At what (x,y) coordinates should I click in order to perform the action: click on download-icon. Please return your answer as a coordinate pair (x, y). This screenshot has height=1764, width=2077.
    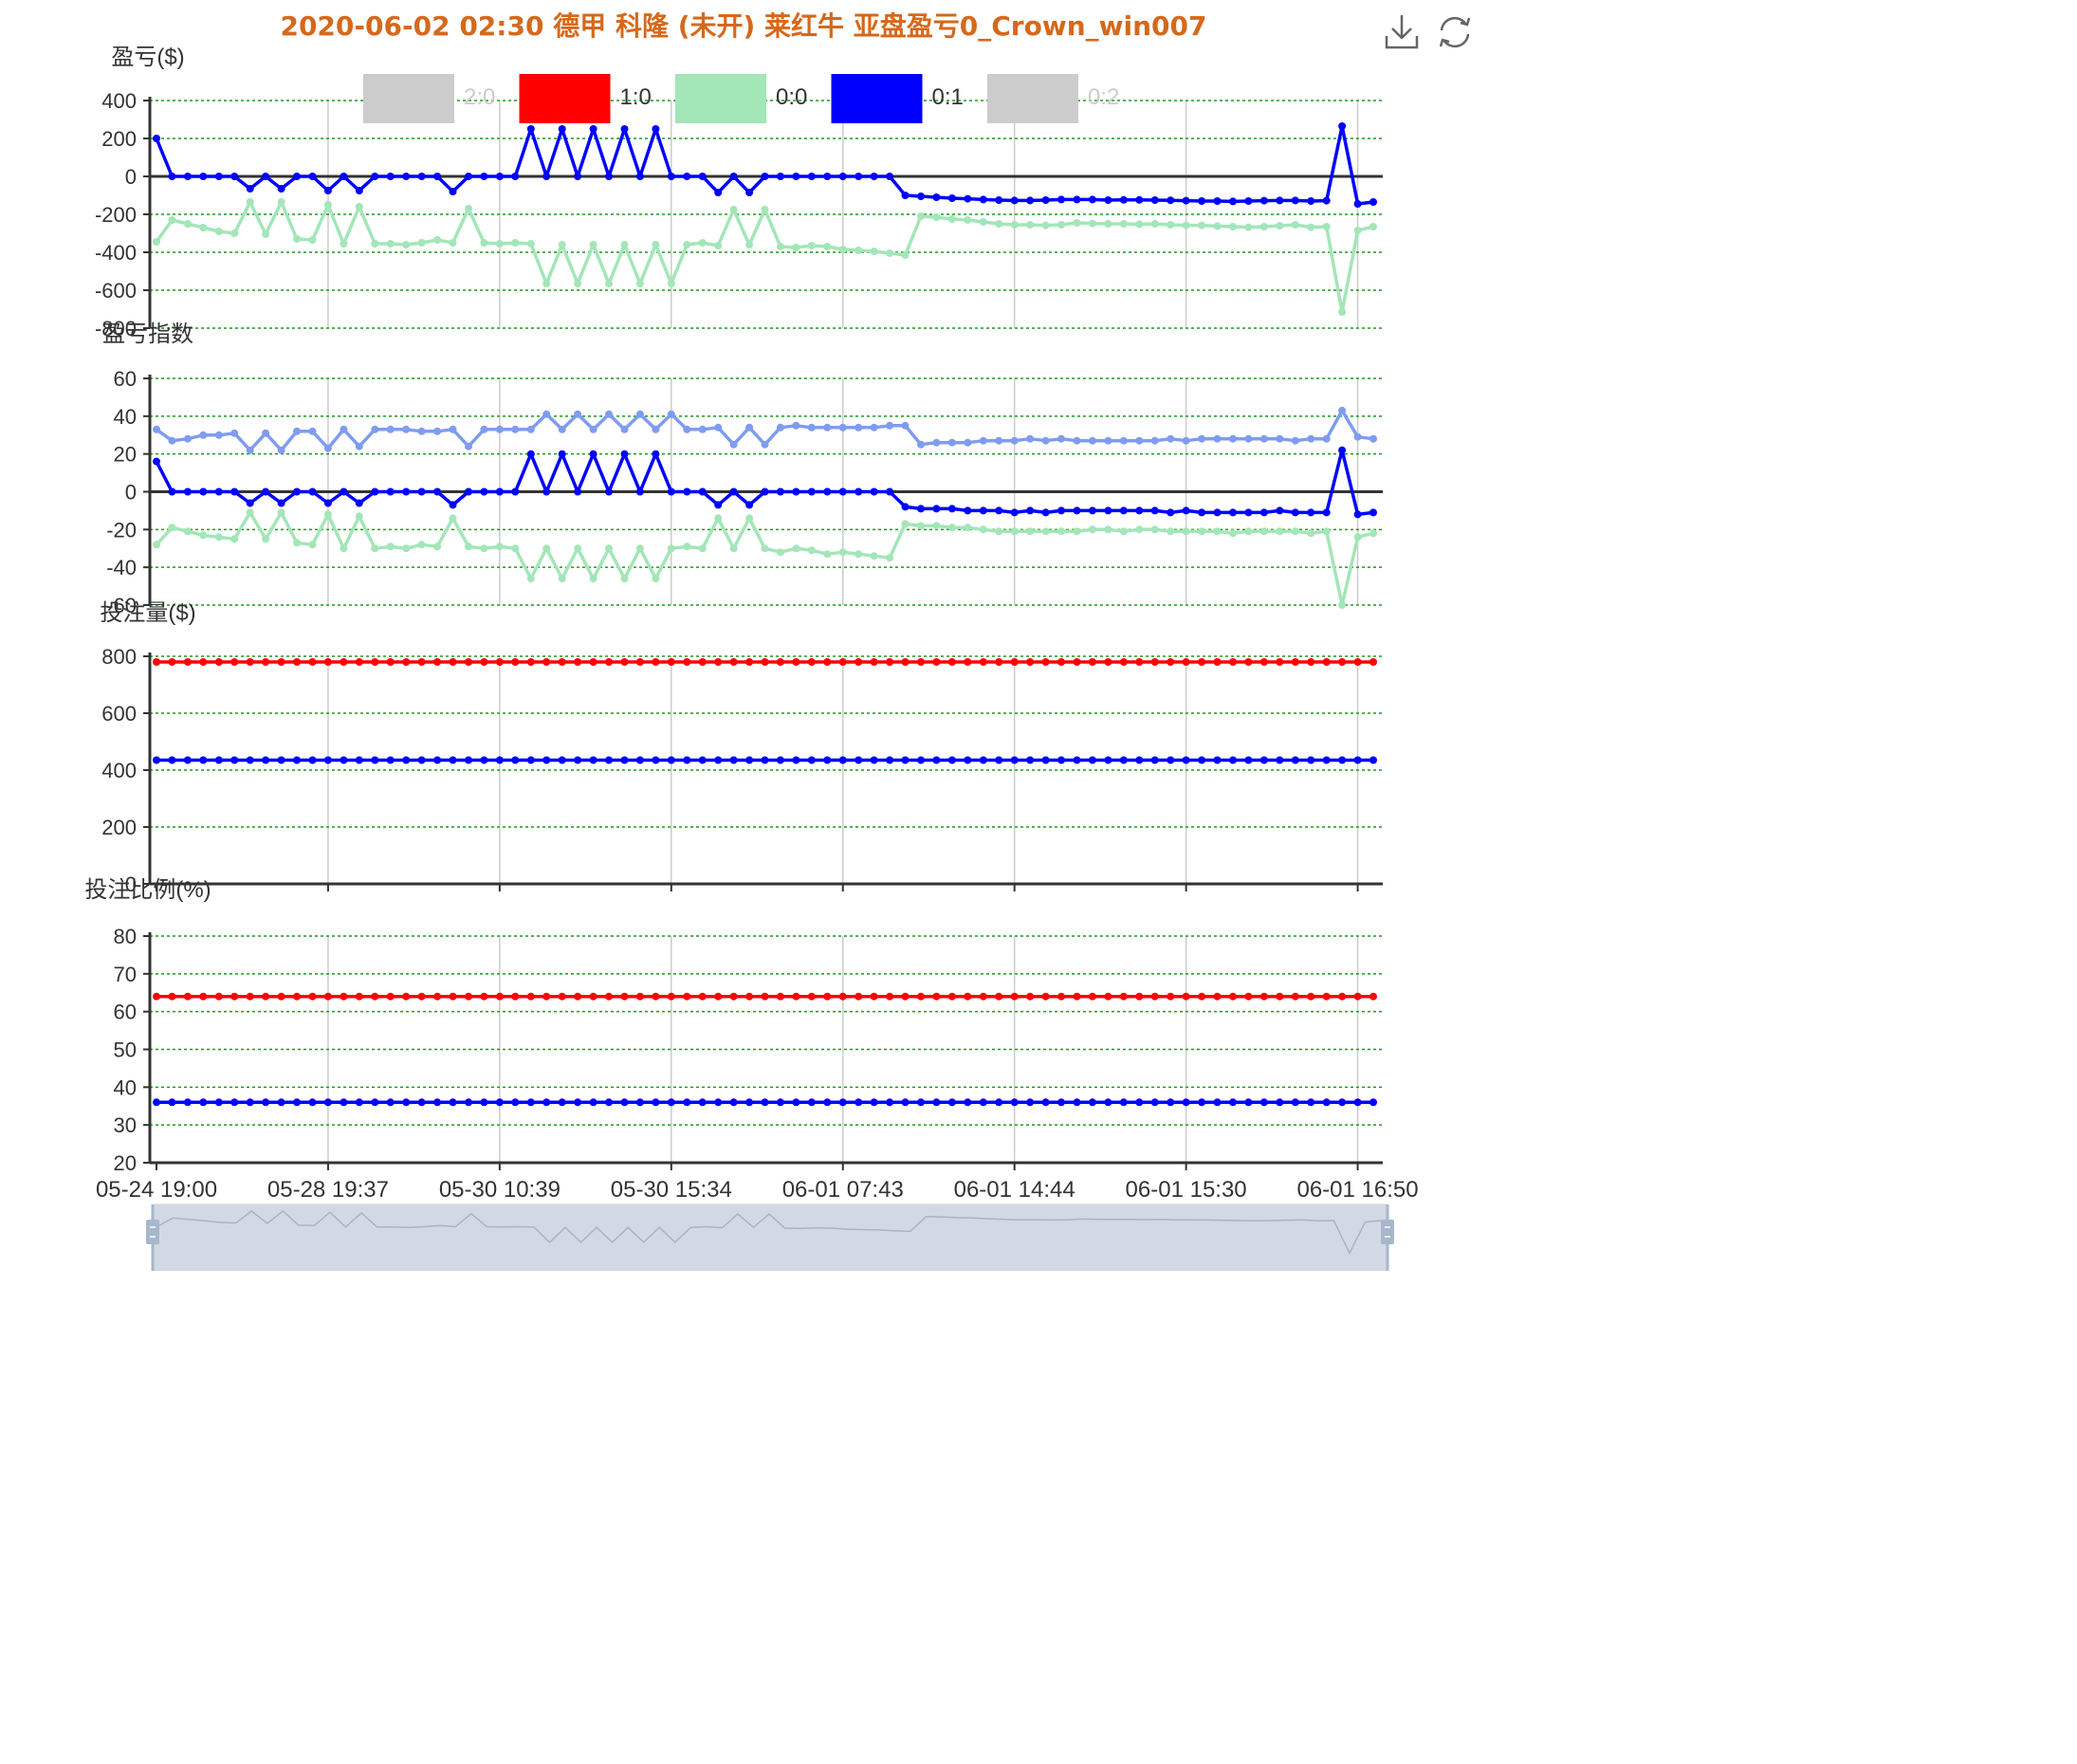
    Looking at the image, I should click on (1402, 32).